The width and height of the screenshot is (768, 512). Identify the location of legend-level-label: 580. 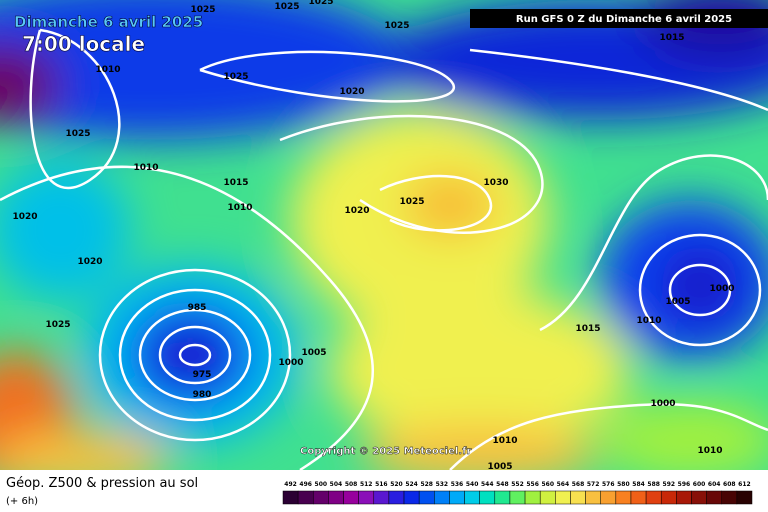
(623, 484).